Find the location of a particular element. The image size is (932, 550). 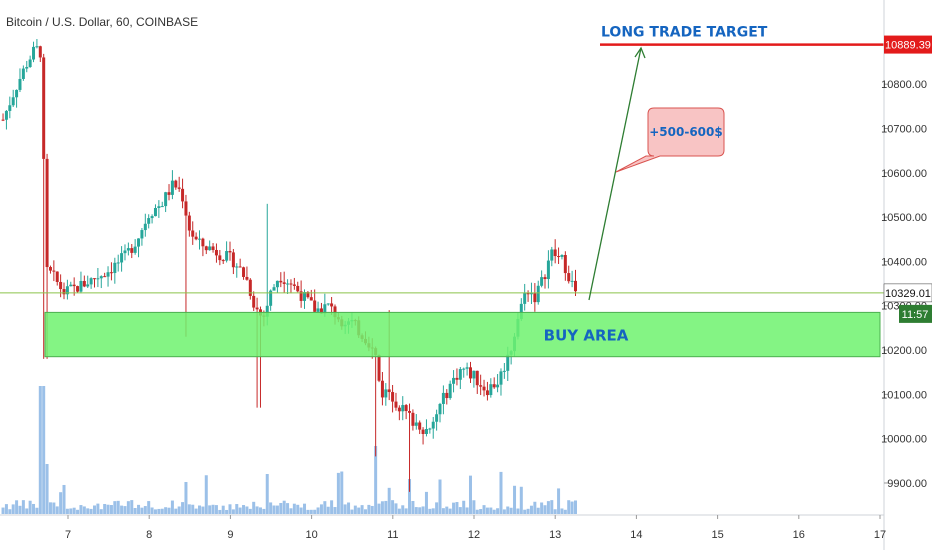

projection-arrow-head is located at coordinates (640, 52).